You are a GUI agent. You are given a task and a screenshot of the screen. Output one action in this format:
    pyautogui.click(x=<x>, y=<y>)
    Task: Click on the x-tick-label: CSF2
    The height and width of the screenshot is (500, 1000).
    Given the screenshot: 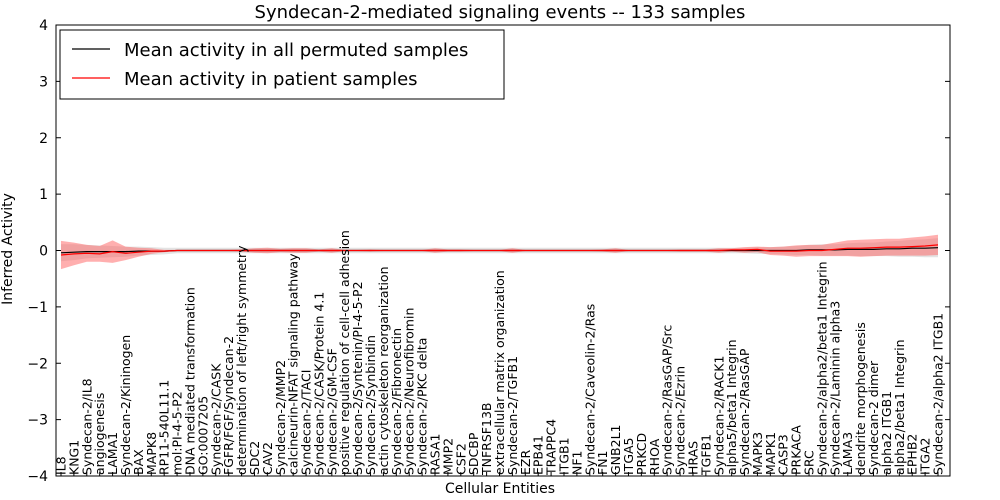 What is the action you would take?
    pyautogui.click(x=460, y=459)
    